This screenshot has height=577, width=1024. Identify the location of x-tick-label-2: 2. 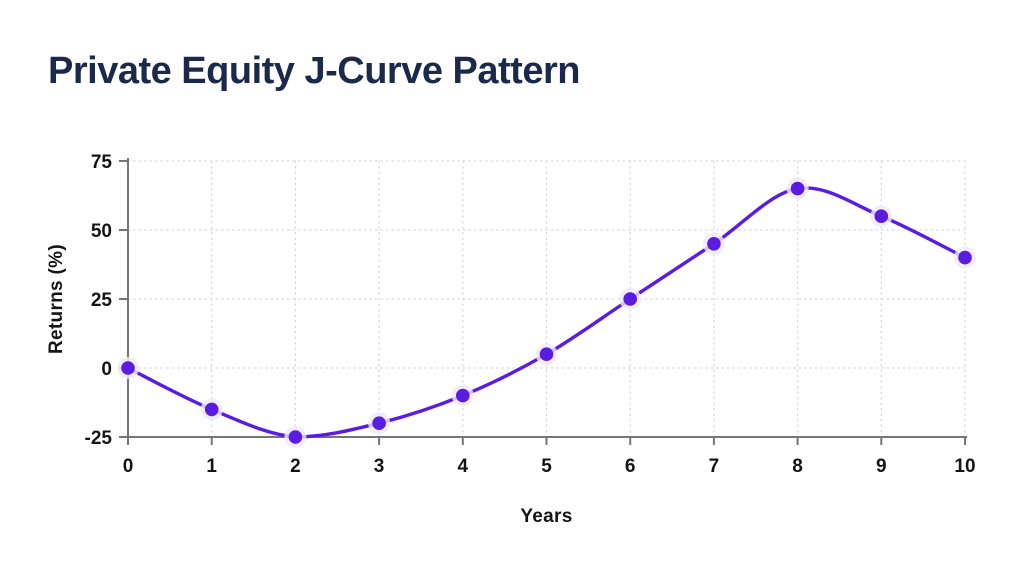
(295, 466).